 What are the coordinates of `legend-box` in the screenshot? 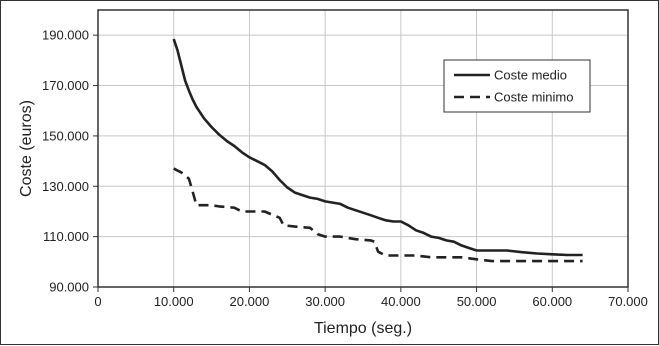 It's located at (517, 86).